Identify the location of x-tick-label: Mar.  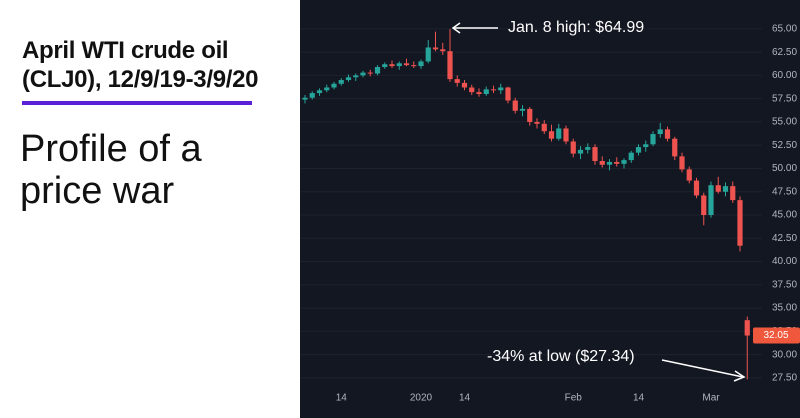
(711, 398).